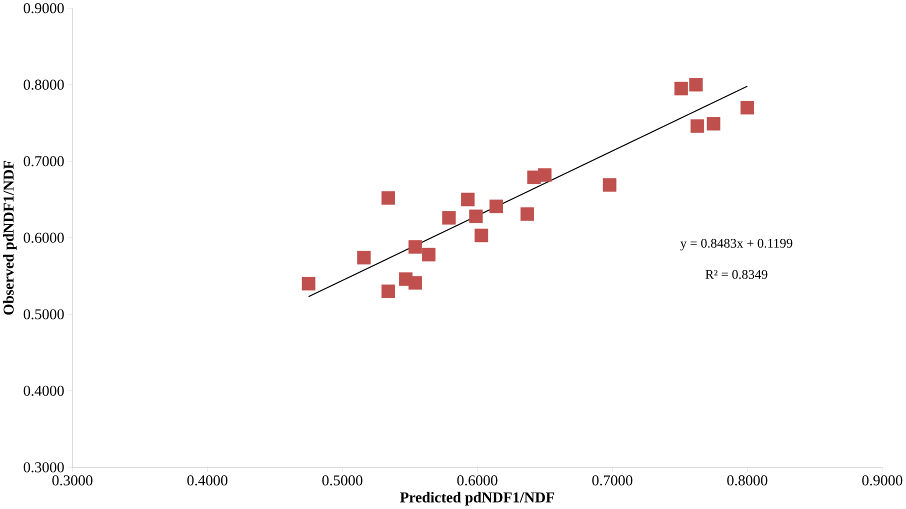 The image size is (906, 509). What do you see at coordinates (477, 480) in the screenshot?
I see `x-tick-label: 0.6000` at bounding box center [477, 480].